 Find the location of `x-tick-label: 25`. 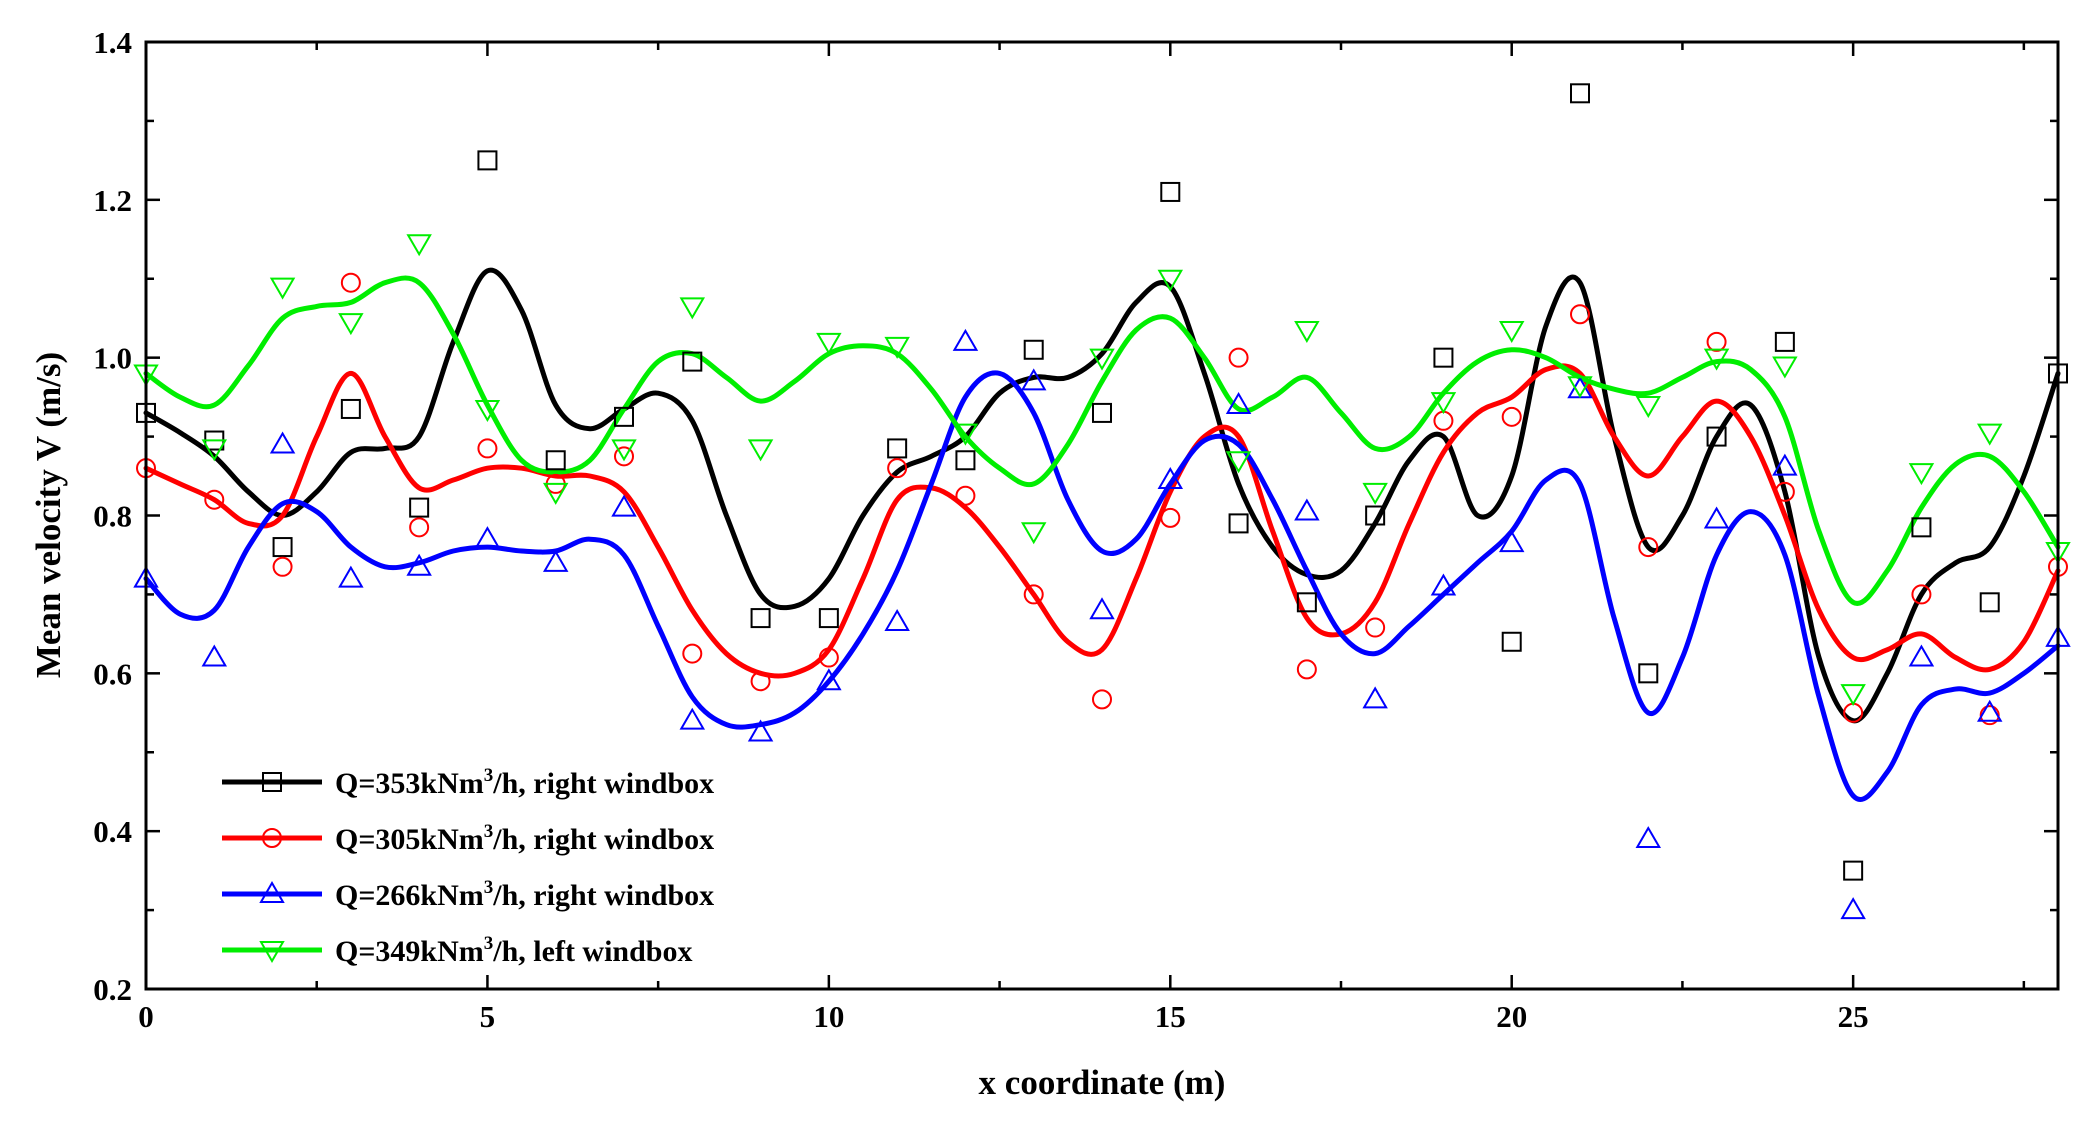

x-tick-label: 25 is located at coordinates (1853, 1016).